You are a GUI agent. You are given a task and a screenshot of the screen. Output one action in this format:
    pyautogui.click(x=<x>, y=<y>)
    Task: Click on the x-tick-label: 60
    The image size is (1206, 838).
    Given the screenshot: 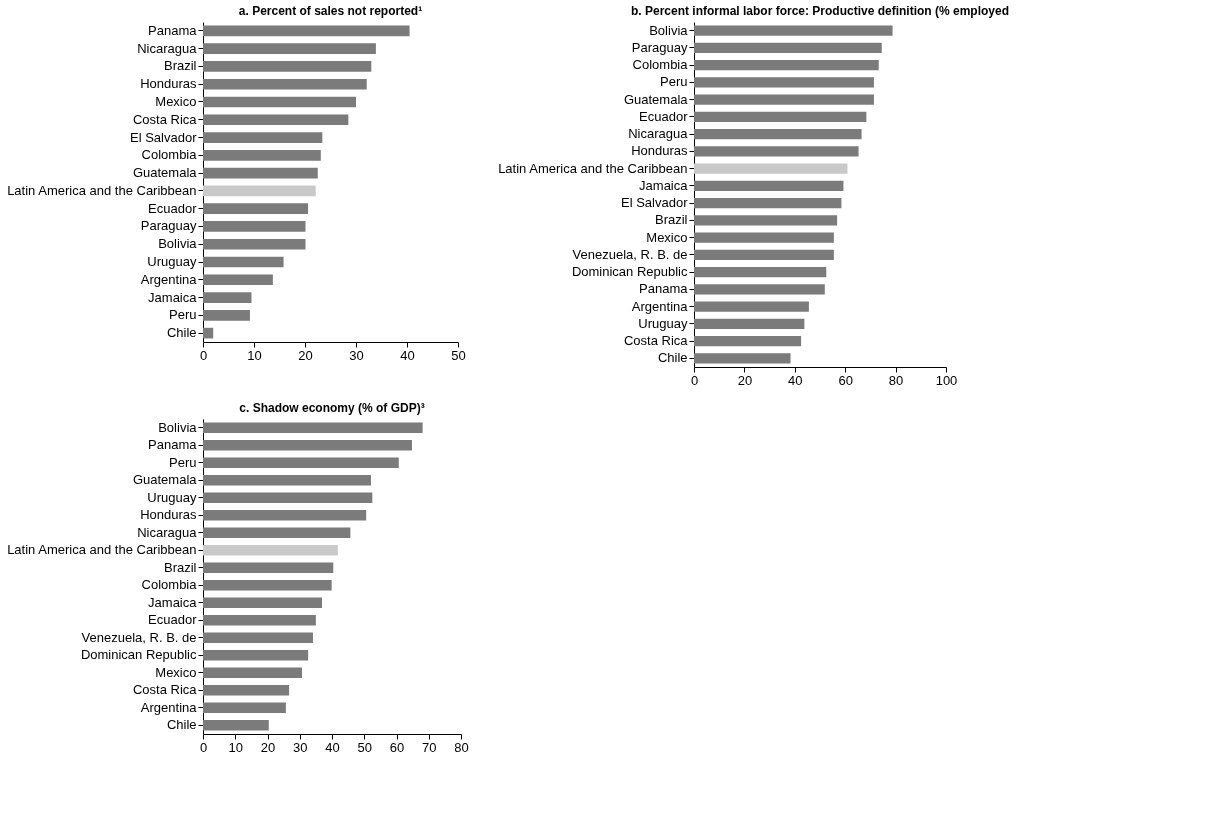 What is the action you would take?
    pyautogui.click(x=397, y=747)
    